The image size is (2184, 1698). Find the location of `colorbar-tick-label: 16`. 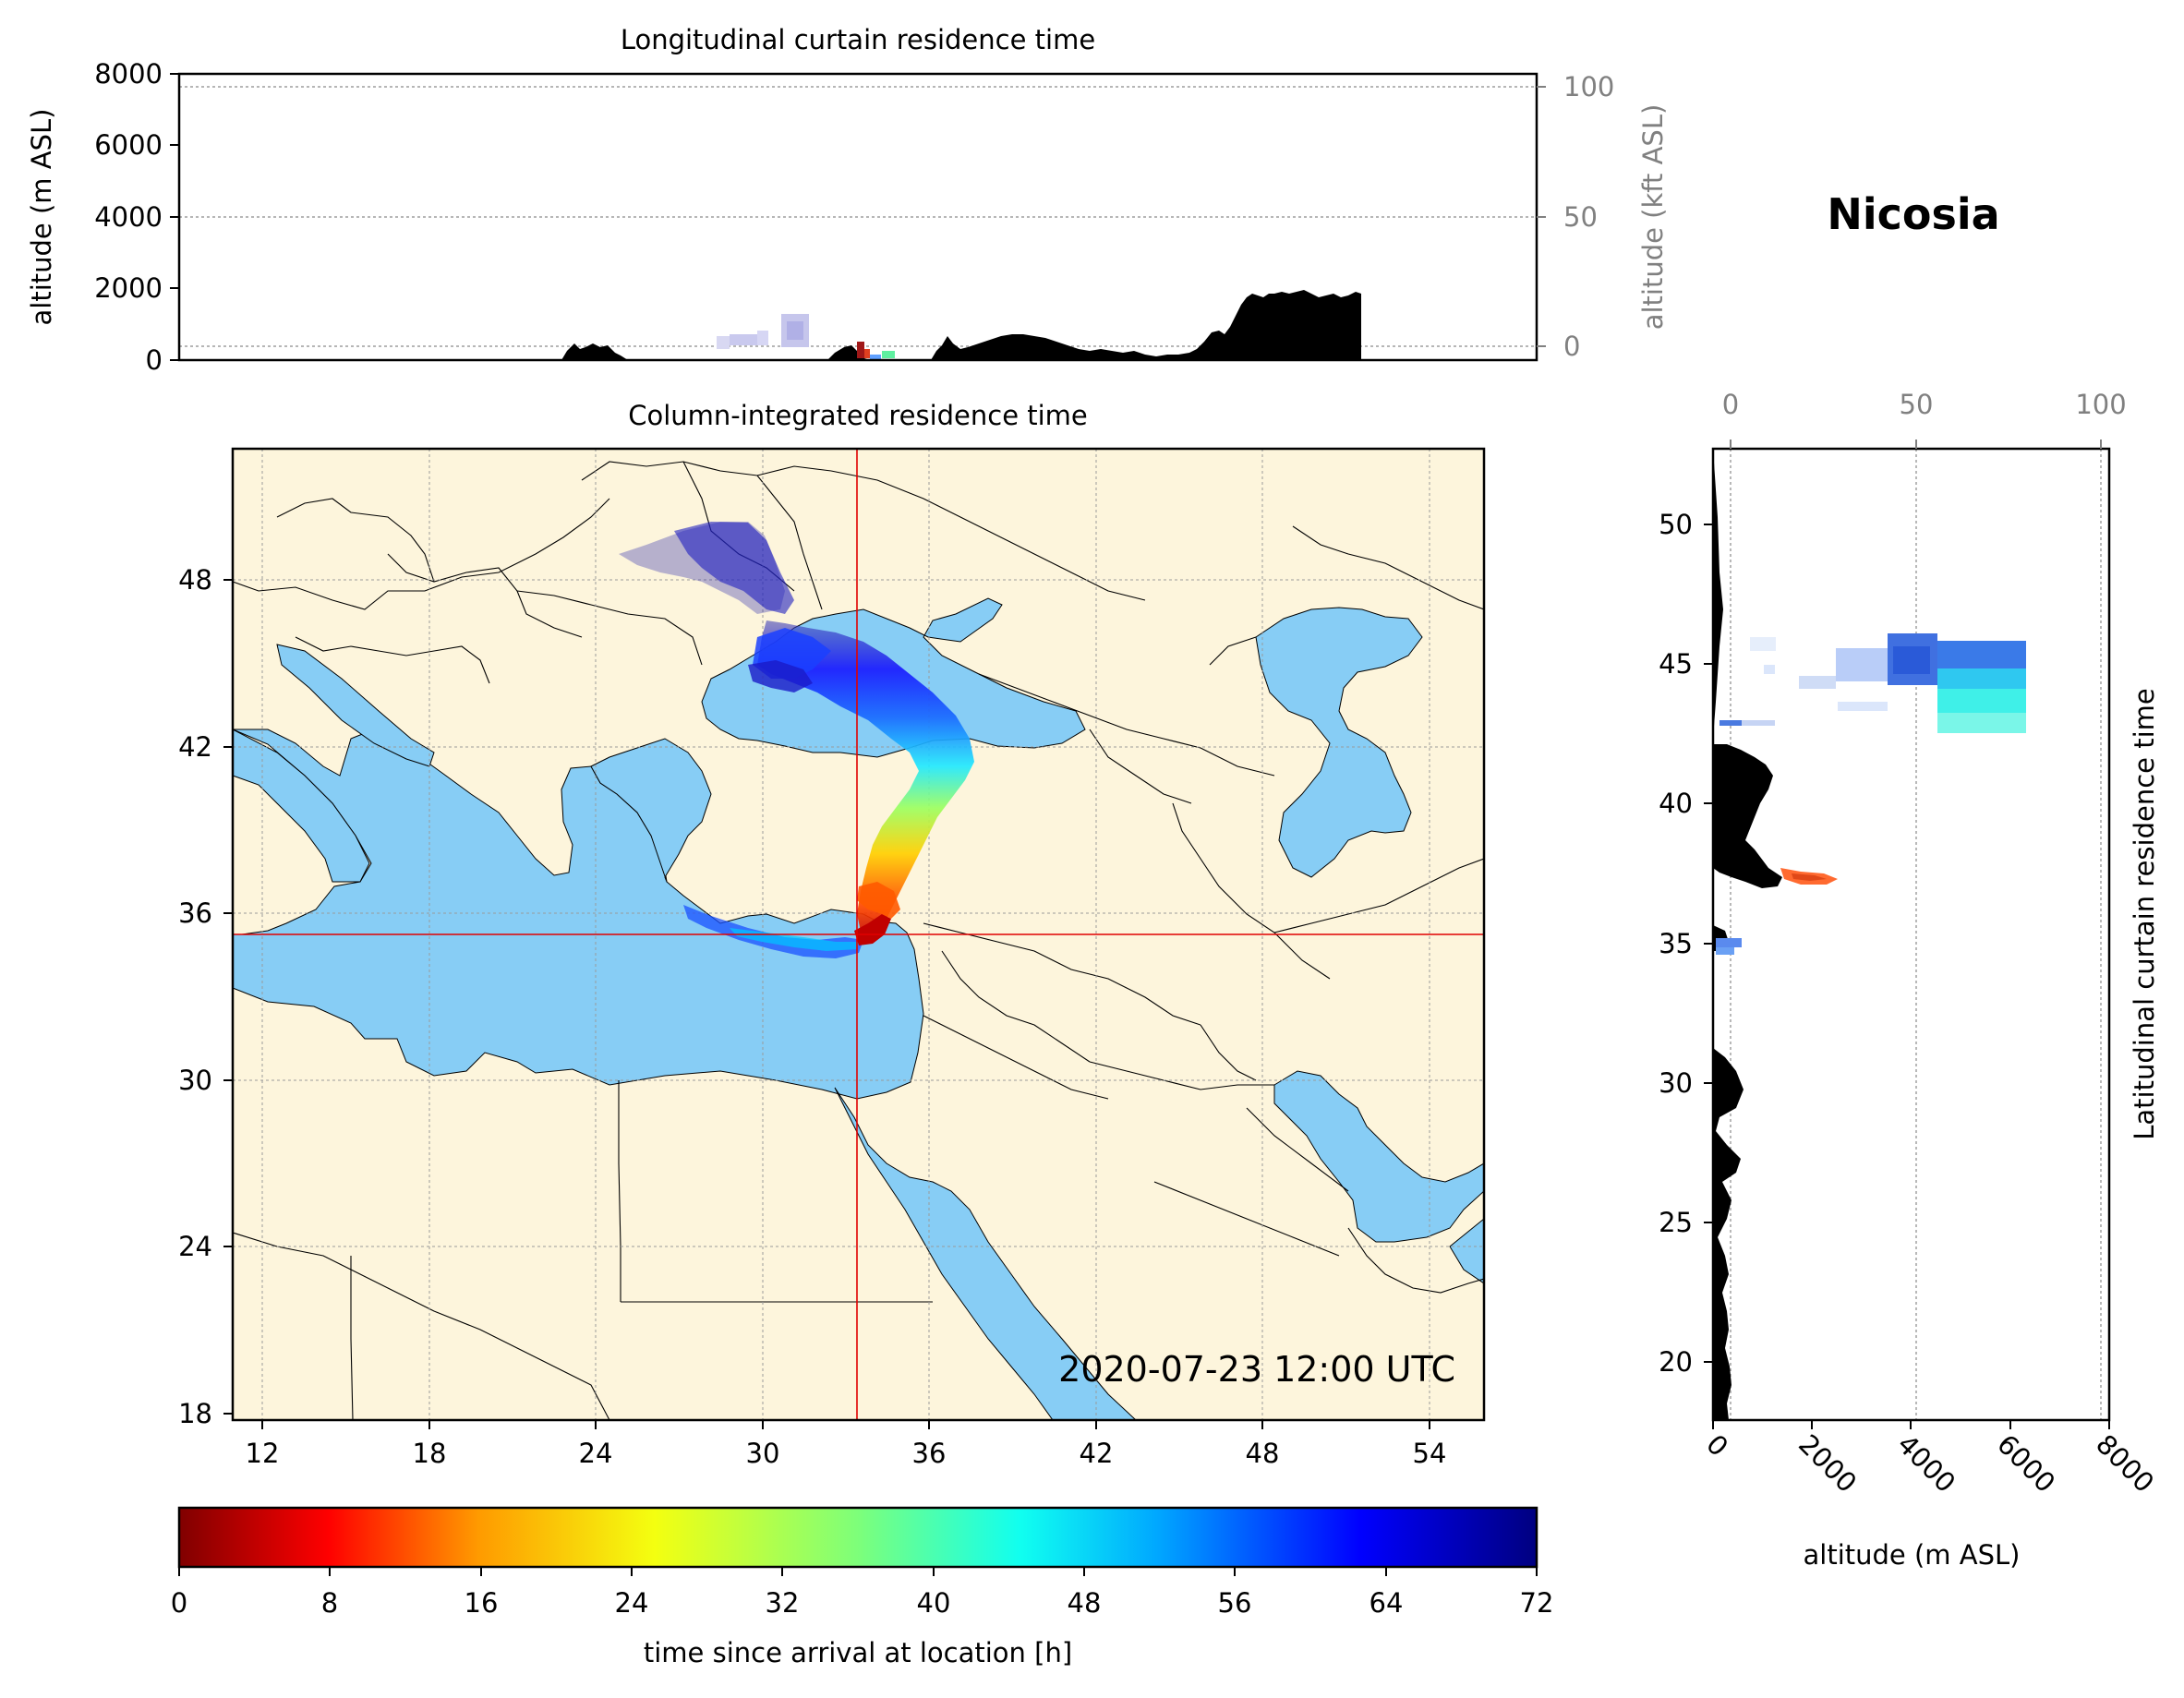

colorbar-tick-label: 16 is located at coordinates (482, 1603).